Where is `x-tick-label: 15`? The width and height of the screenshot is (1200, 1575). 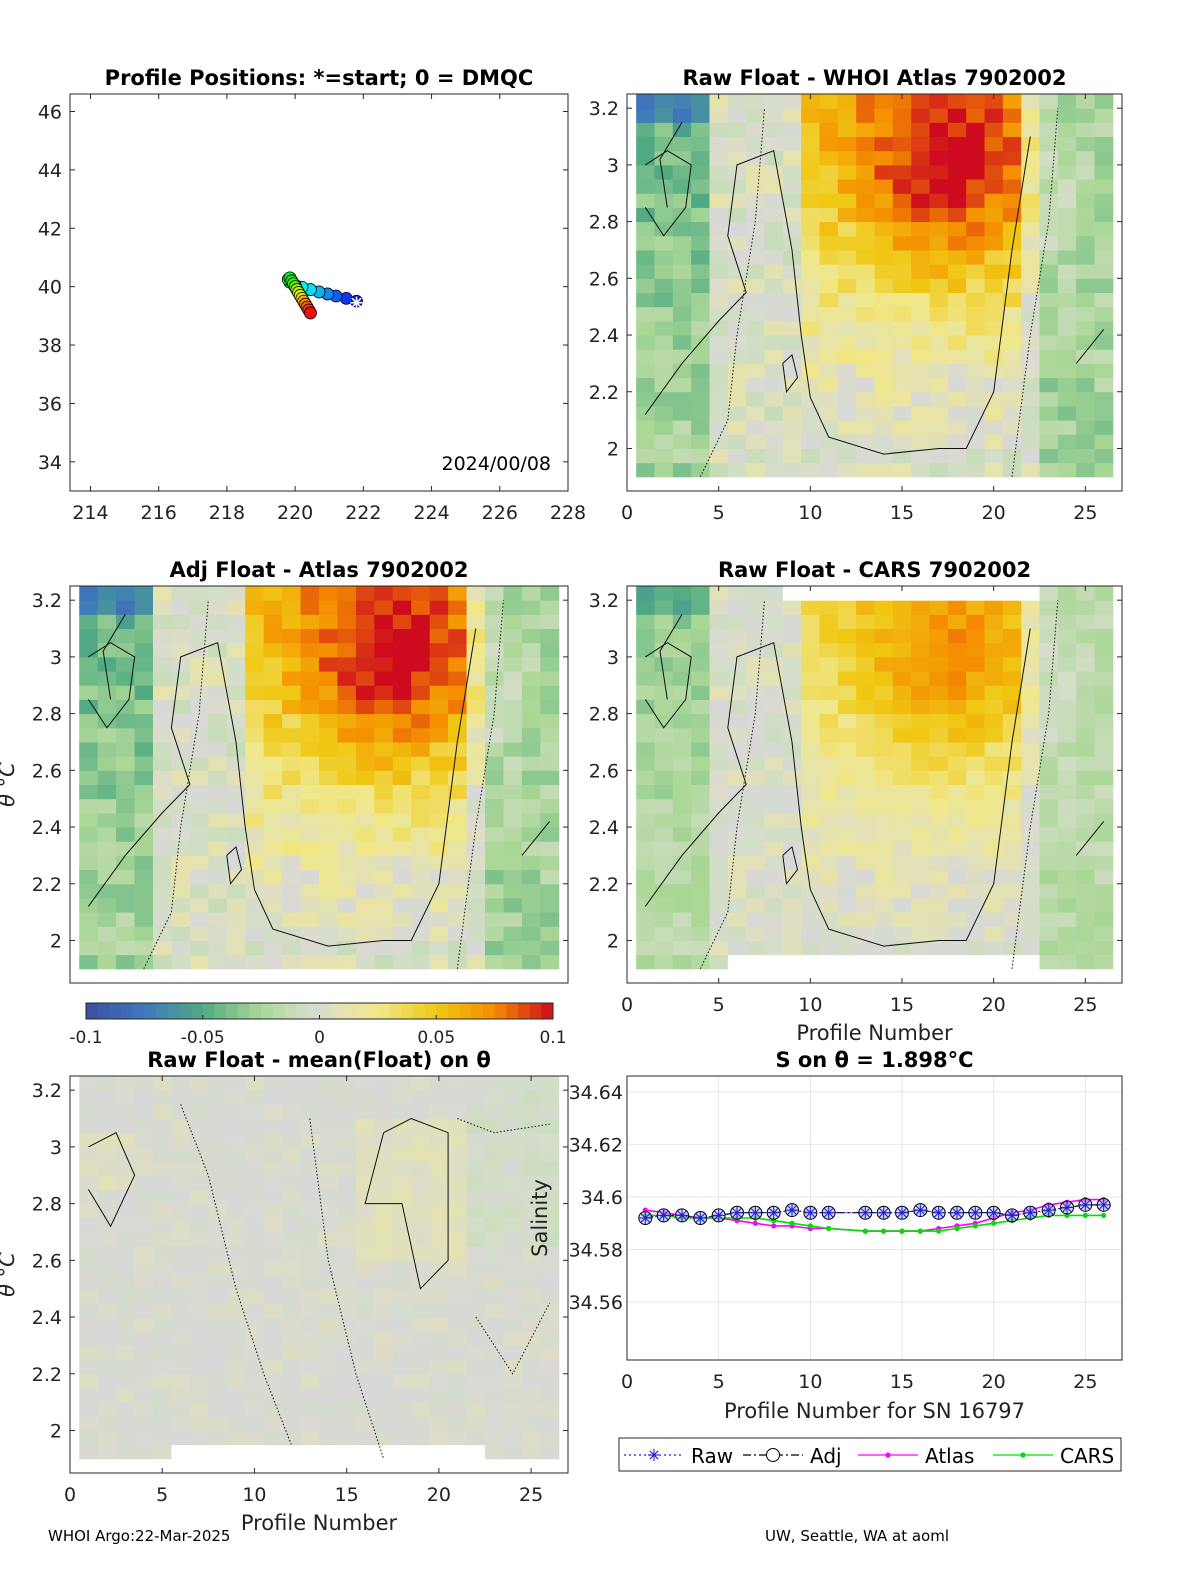 x-tick-label: 15 is located at coordinates (902, 1005).